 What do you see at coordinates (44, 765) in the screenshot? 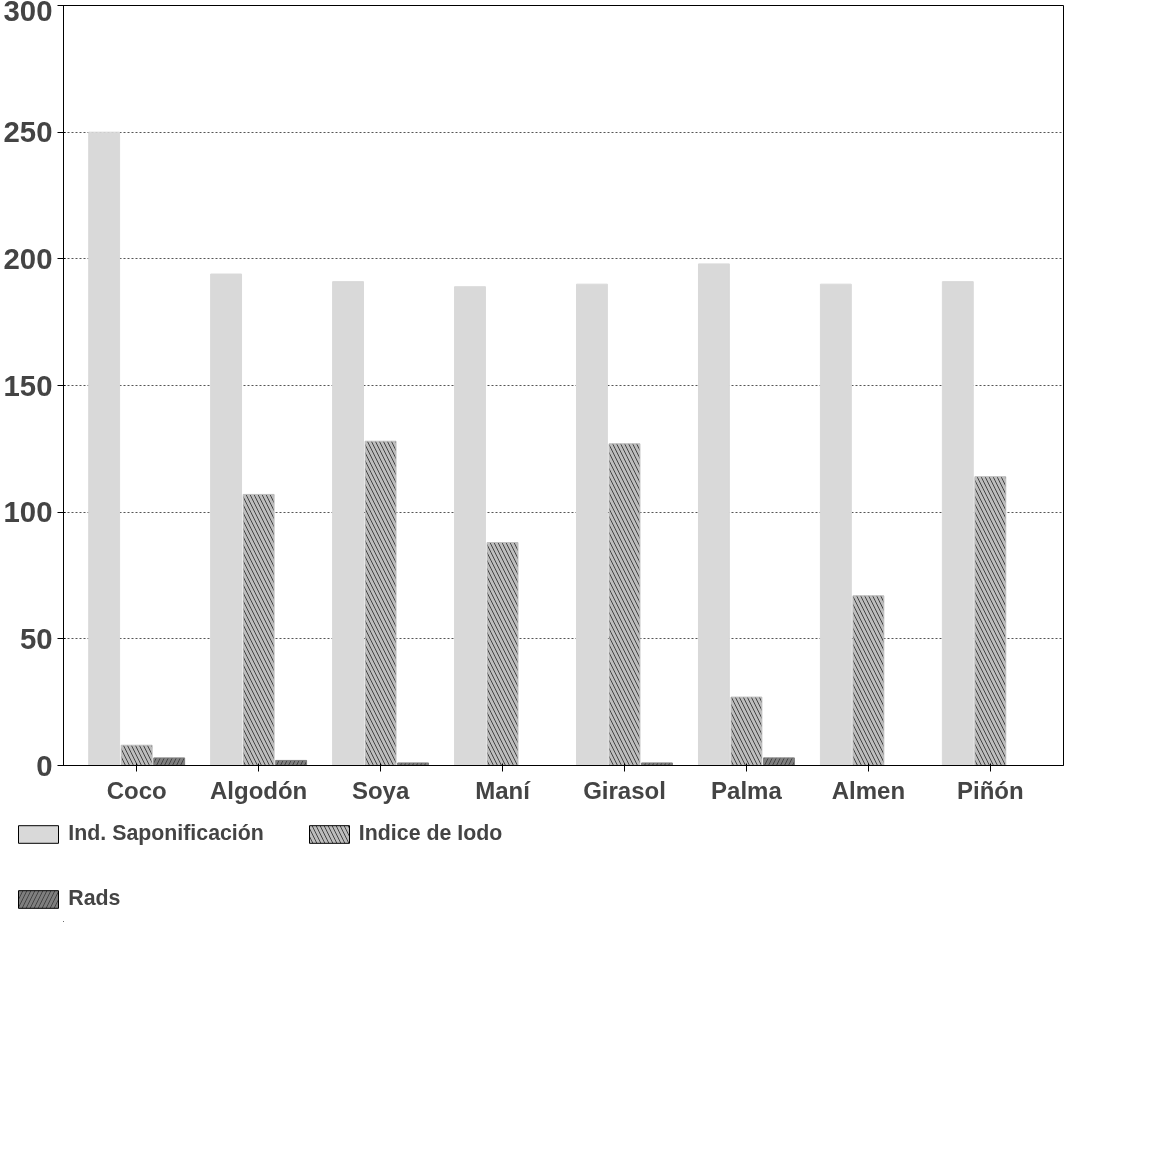
I see `y-tick-label: 0` at bounding box center [44, 765].